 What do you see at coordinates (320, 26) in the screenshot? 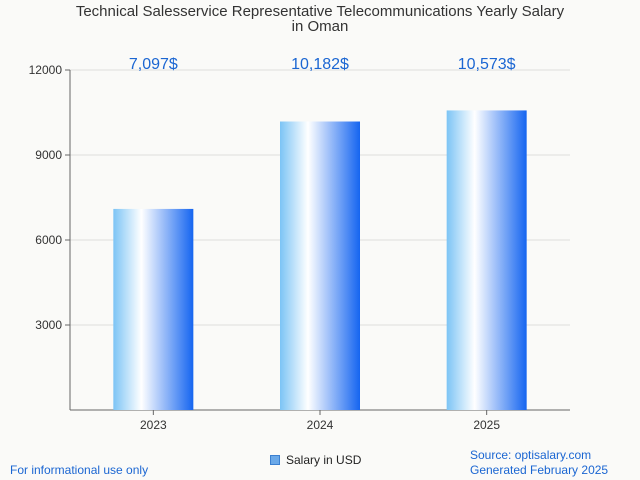
I see `chart-title-line-2: in Oman` at bounding box center [320, 26].